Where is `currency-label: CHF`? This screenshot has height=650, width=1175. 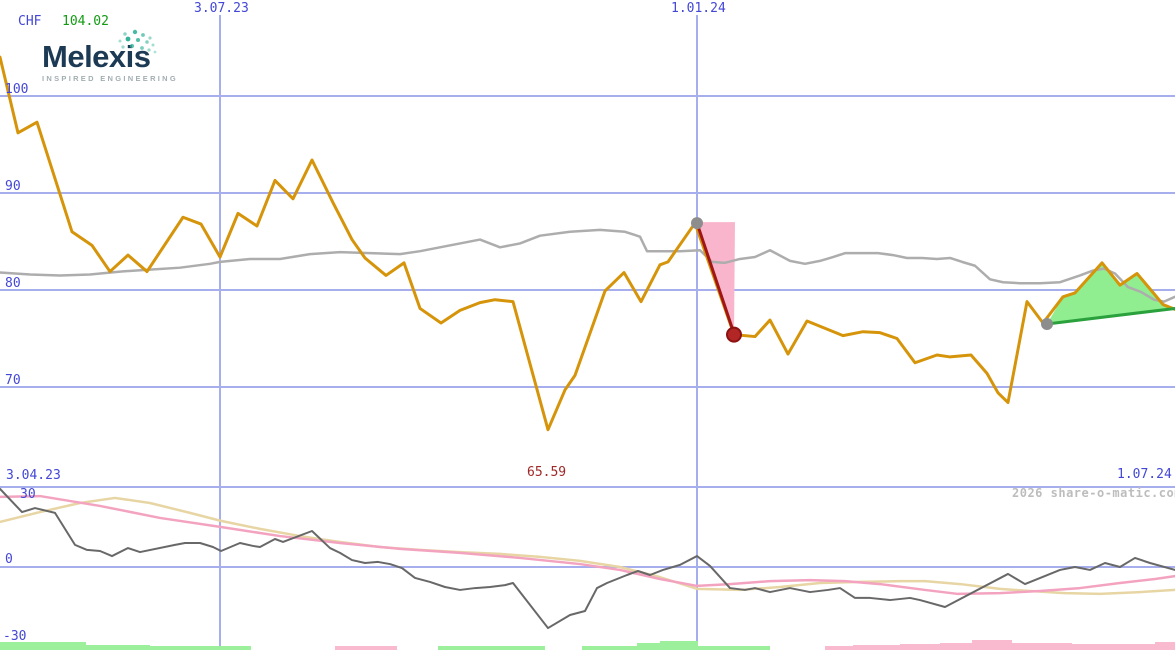 currency-label: CHF is located at coordinates (30, 21).